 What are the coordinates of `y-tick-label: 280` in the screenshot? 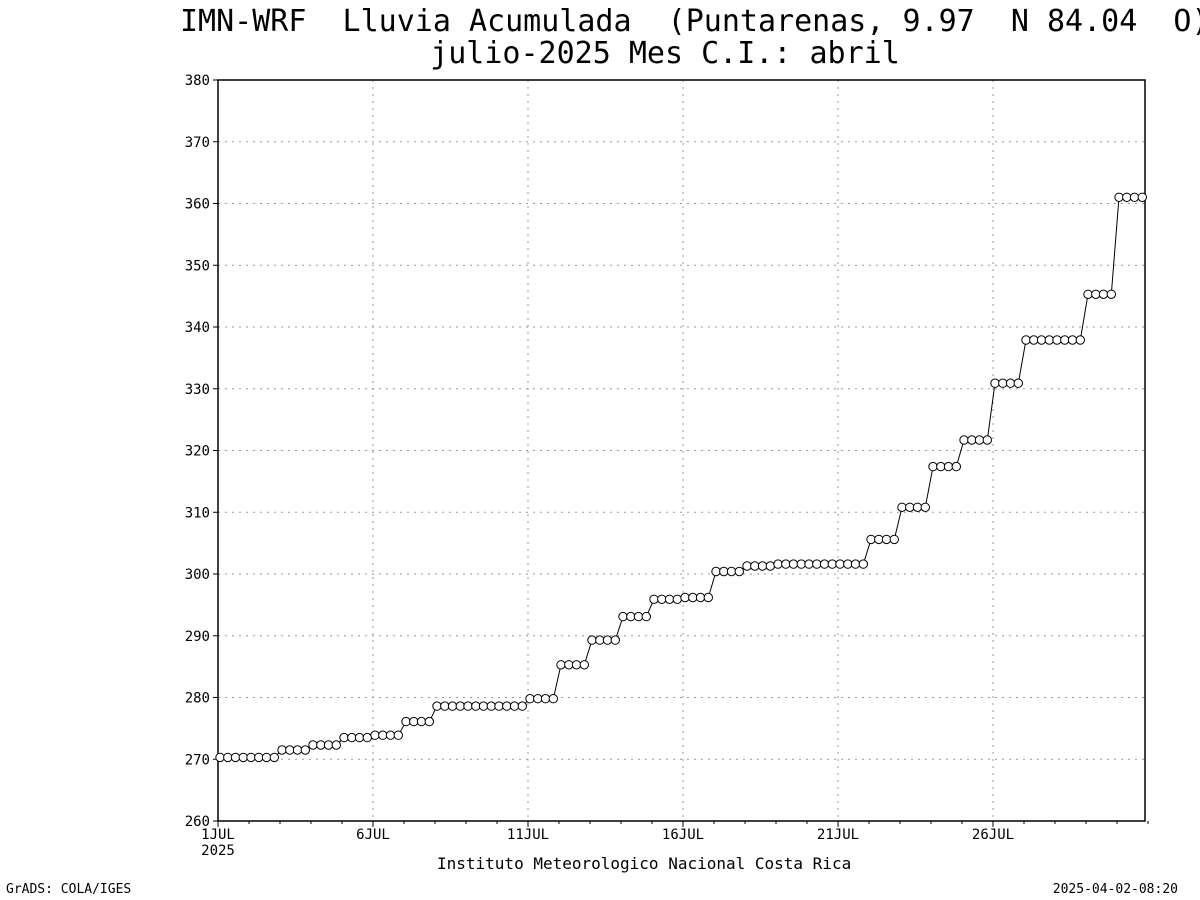 It's located at (197, 699).